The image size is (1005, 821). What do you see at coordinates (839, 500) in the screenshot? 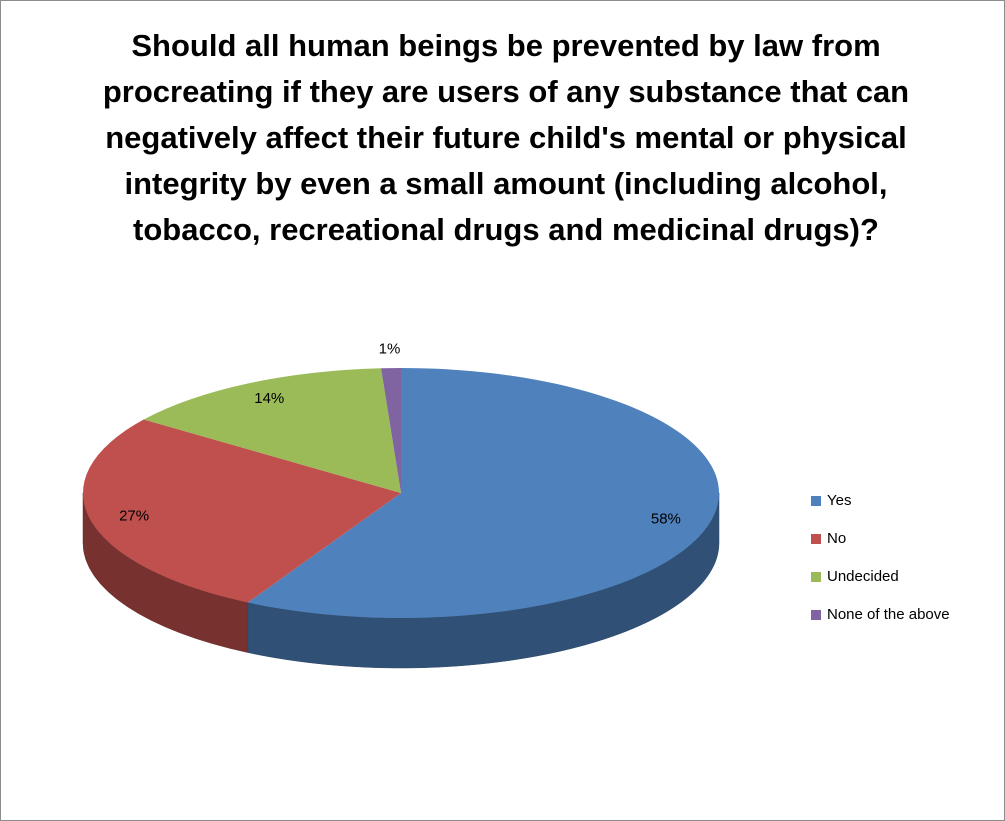
I see `legend-label: Yes` at bounding box center [839, 500].